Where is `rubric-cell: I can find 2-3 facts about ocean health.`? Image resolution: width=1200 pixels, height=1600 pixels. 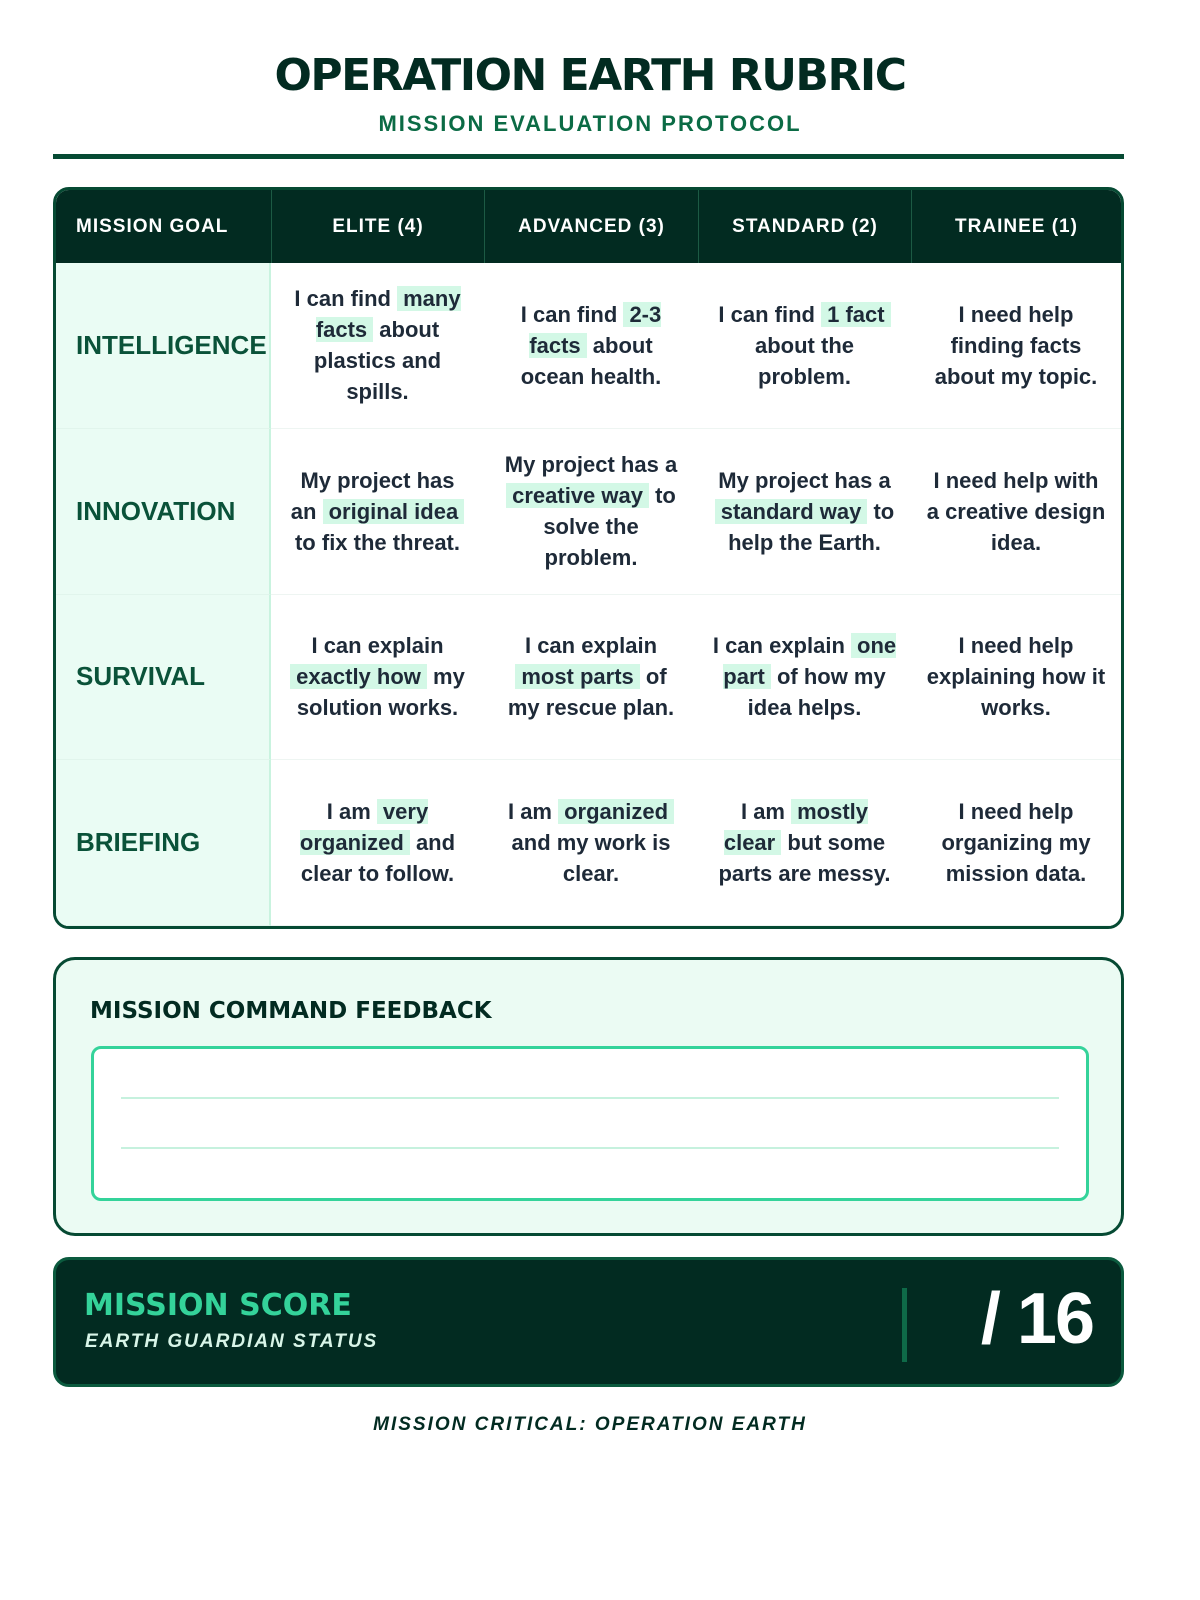
rubric-cell: I can find 2-3 facts about ocean health. is located at coordinates (591, 346).